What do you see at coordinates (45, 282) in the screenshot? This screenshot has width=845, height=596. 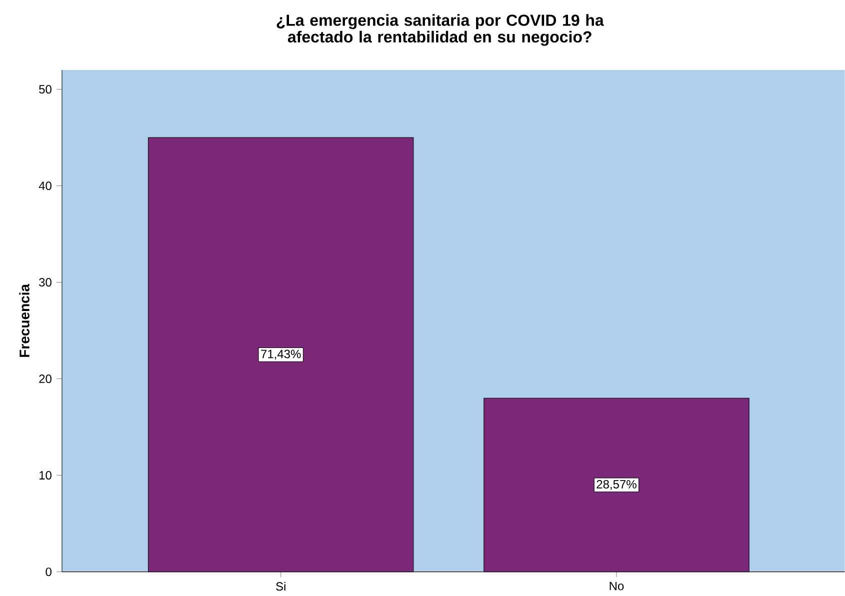 I see `y-tick-label: 30` at bounding box center [45, 282].